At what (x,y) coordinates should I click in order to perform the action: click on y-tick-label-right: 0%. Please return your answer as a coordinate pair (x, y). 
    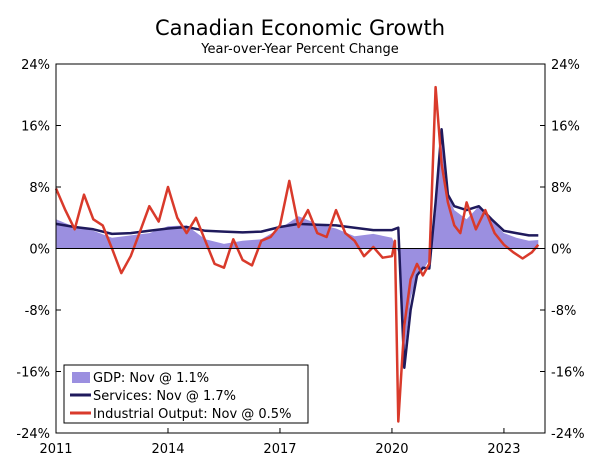
    Looking at the image, I should click on (561, 250).